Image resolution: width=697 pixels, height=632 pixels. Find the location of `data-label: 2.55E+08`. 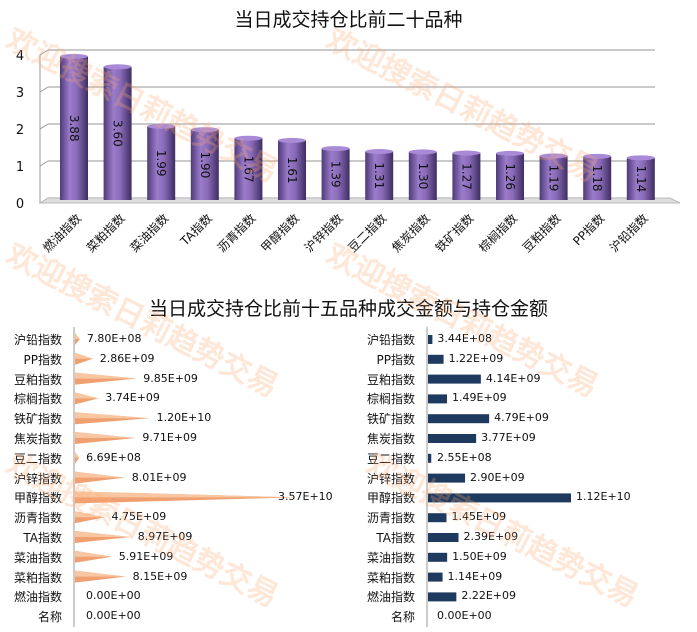

data-label: 2.55E+08 is located at coordinates (464, 457).